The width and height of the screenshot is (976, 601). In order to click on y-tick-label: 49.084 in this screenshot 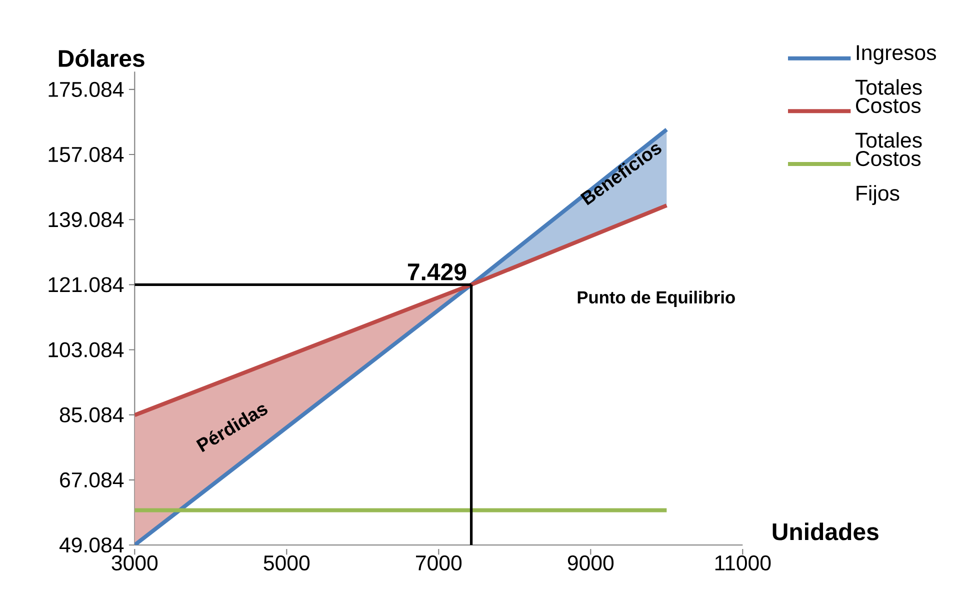, I will do `click(91, 545)`.